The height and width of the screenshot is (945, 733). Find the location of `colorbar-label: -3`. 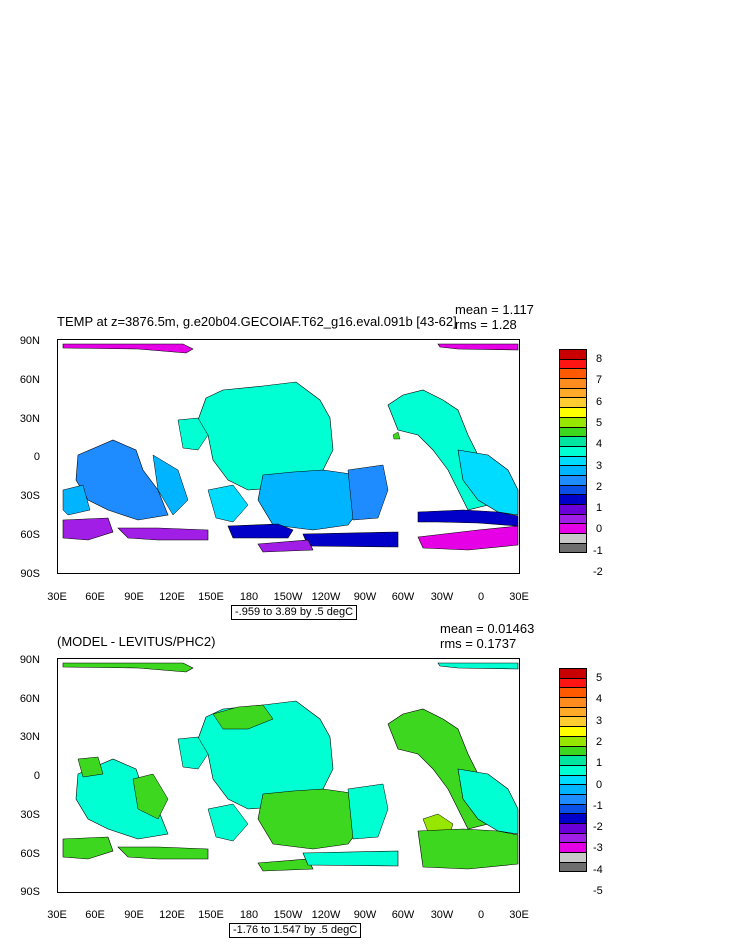

colorbar-label: -3 is located at coordinates (598, 848).